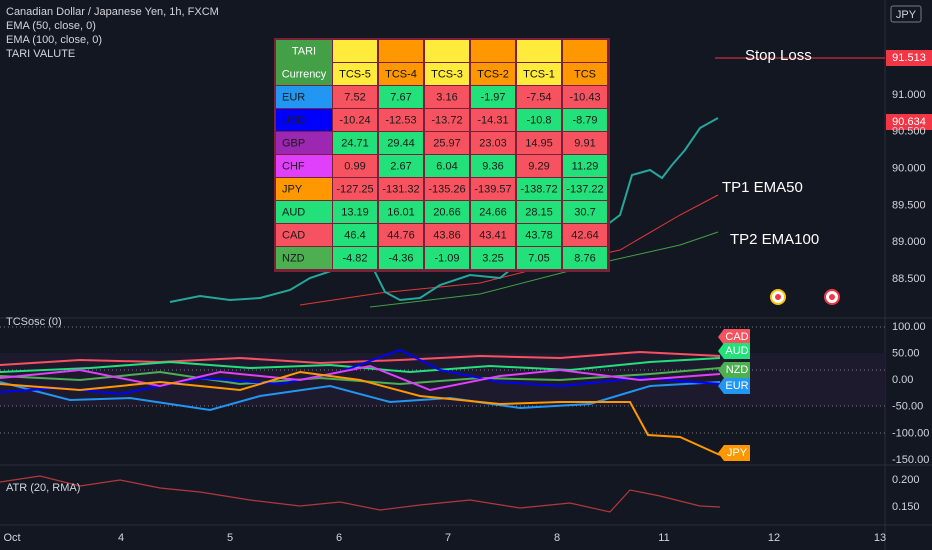 The height and width of the screenshot is (550, 932). I want to click on value-label: 28.15, so click(539, 212).